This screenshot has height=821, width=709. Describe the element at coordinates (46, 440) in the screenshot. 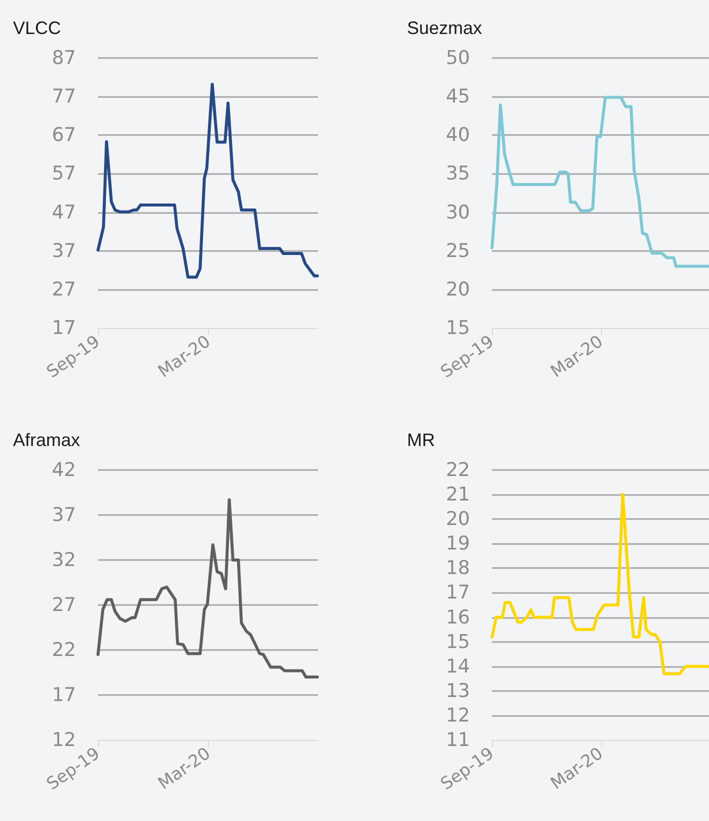

I see `chart-title: Aframax` at that location.